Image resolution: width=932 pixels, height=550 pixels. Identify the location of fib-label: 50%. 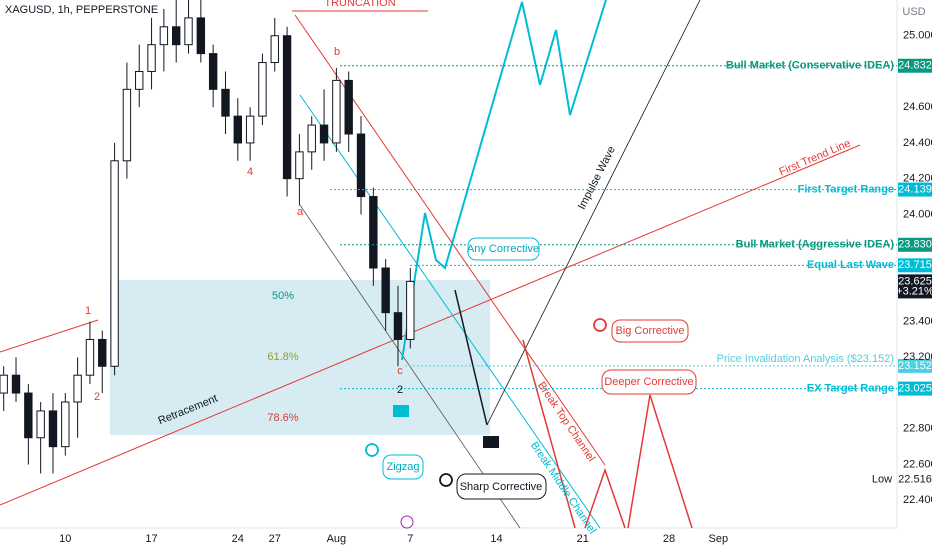
(283, 296).